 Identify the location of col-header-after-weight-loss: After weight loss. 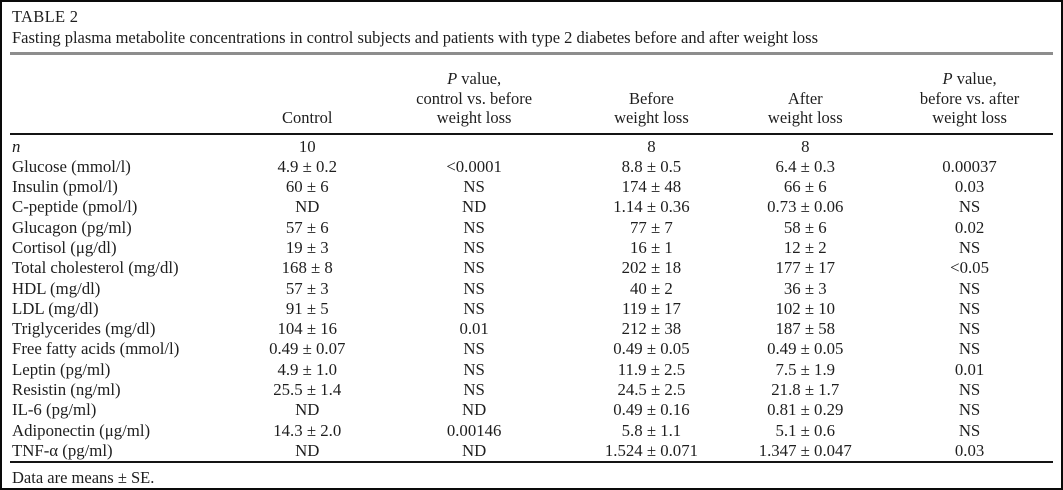
(805, 95).